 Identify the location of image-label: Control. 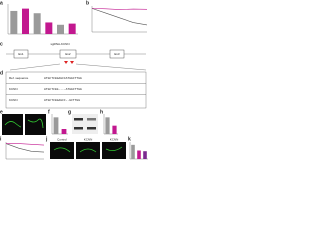
(62, 139).